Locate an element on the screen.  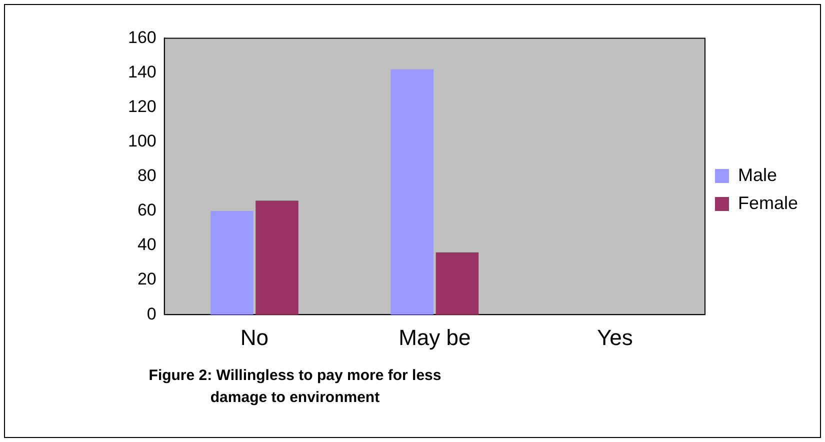
legend-label: Female is located at coordinates (768, 202).